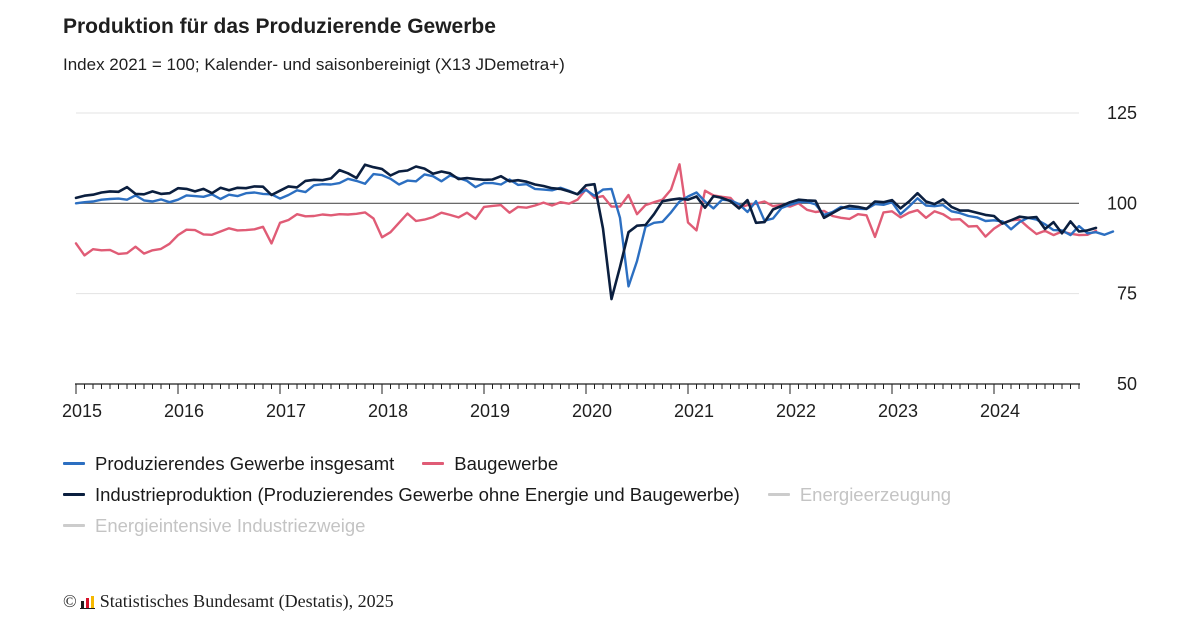 The width and height of the screenshot is (1200, 628). Describe the element at coordinates (1122, 113) in the screenshot. I see `y-tick-label: 125` at that location.